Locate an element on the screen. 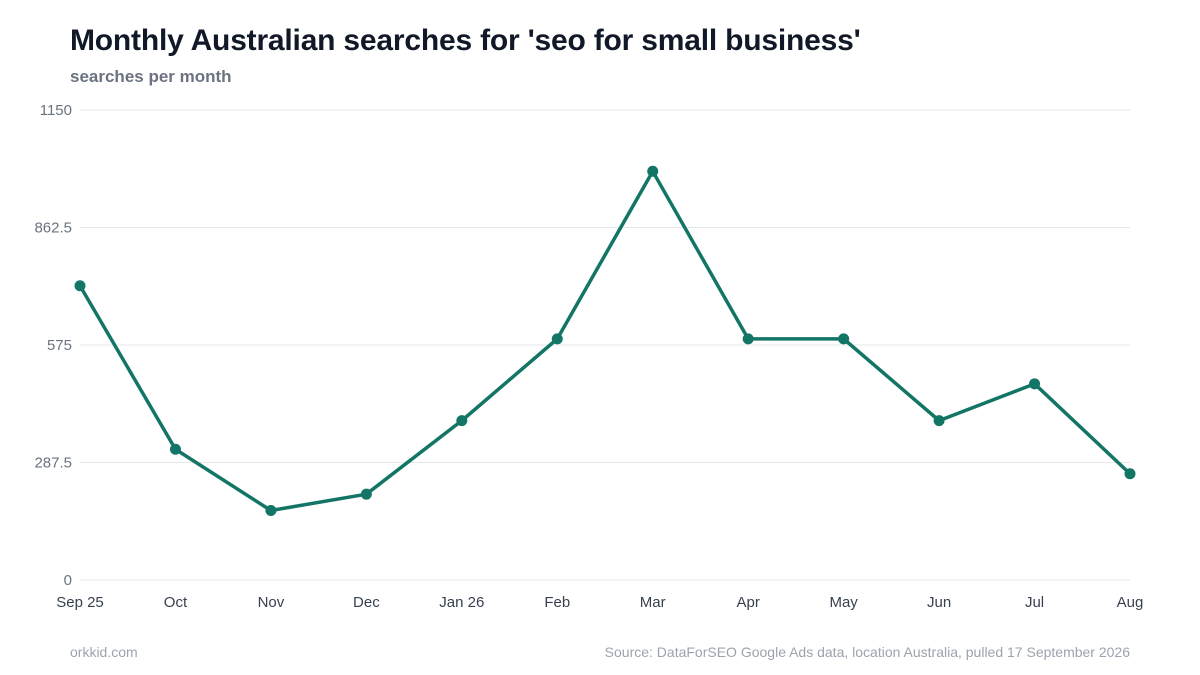 The width and height of the screenshot is (1200, 675). y-tick-label: 0 is located at coordinates (68, 580).